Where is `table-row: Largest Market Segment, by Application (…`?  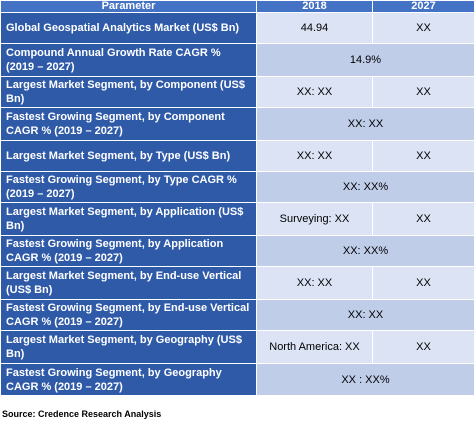
table-row: Largest Market Segment, by Application (… is located at coordinates (237, 219).